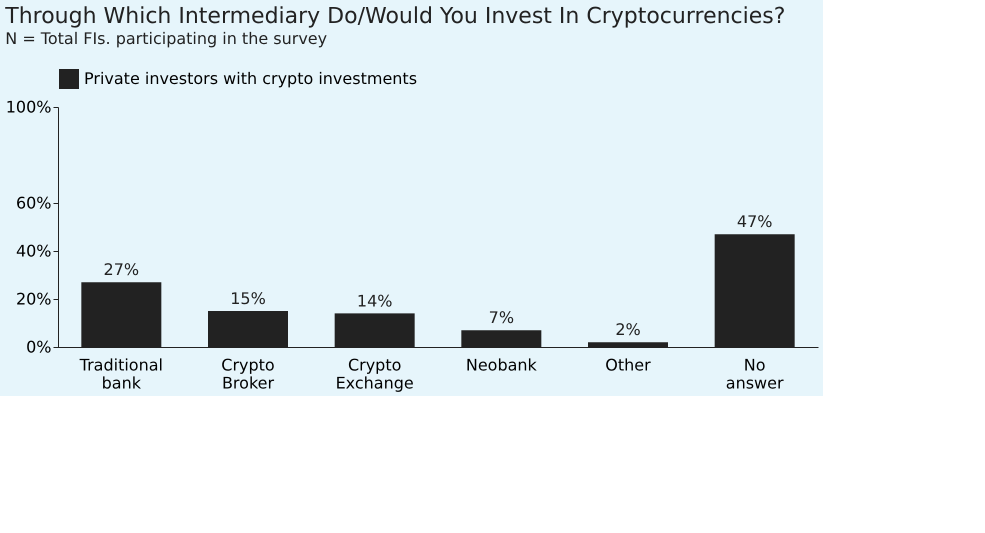 The image size is (985, 533). Describe the element at coordinates (122, 270) in the screenshot. I see `text: 27%` at that location.